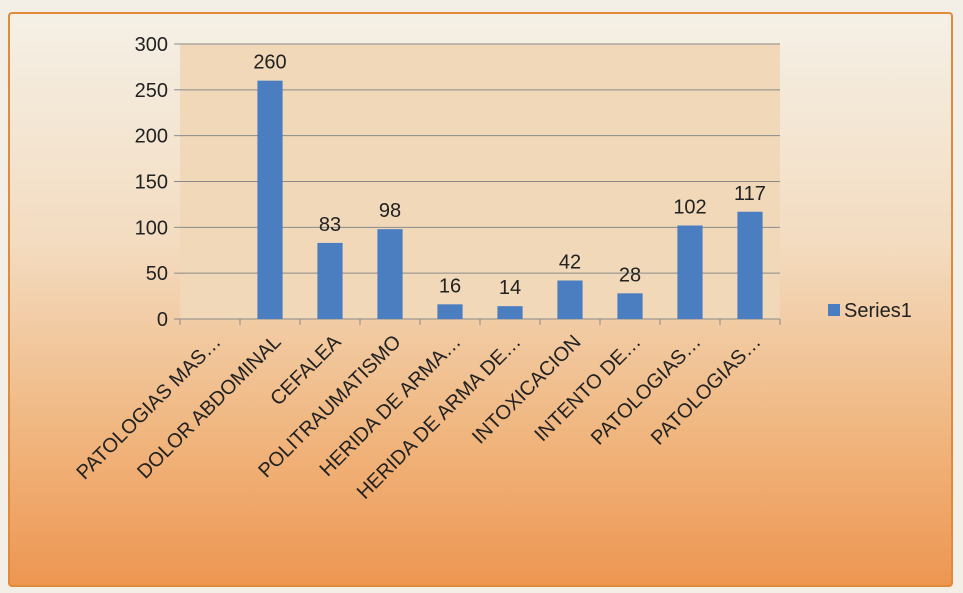 This screenshot has width=963, height=593. What do you see at coordinates (157, 274) in the screenshot?
I see `y-tick-label: 50` at bounding box center [157, 274].